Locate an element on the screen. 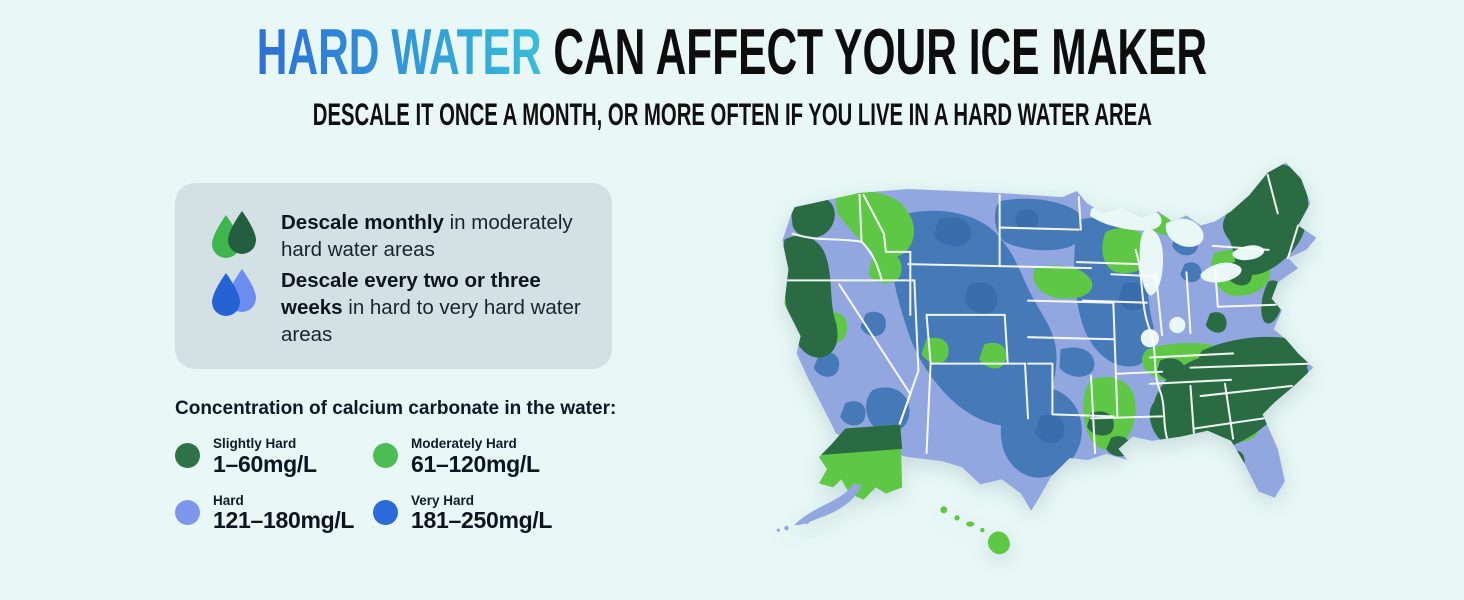 This screenshot has height=600, width=1464. legend-item-slightly-hard: Slightly Hard 1–60mg/L is located at coordinates (274, 456).